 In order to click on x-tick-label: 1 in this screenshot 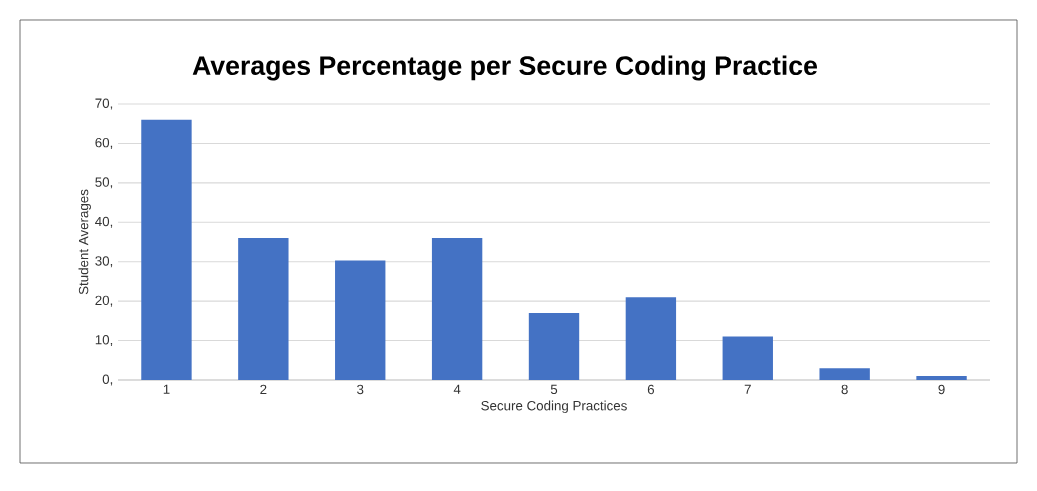, I will do `click(166, 389)`.